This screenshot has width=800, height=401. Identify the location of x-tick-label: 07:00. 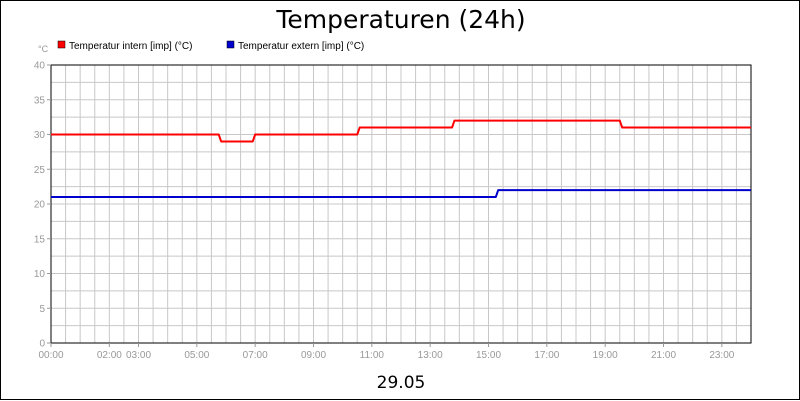
(255, 355).